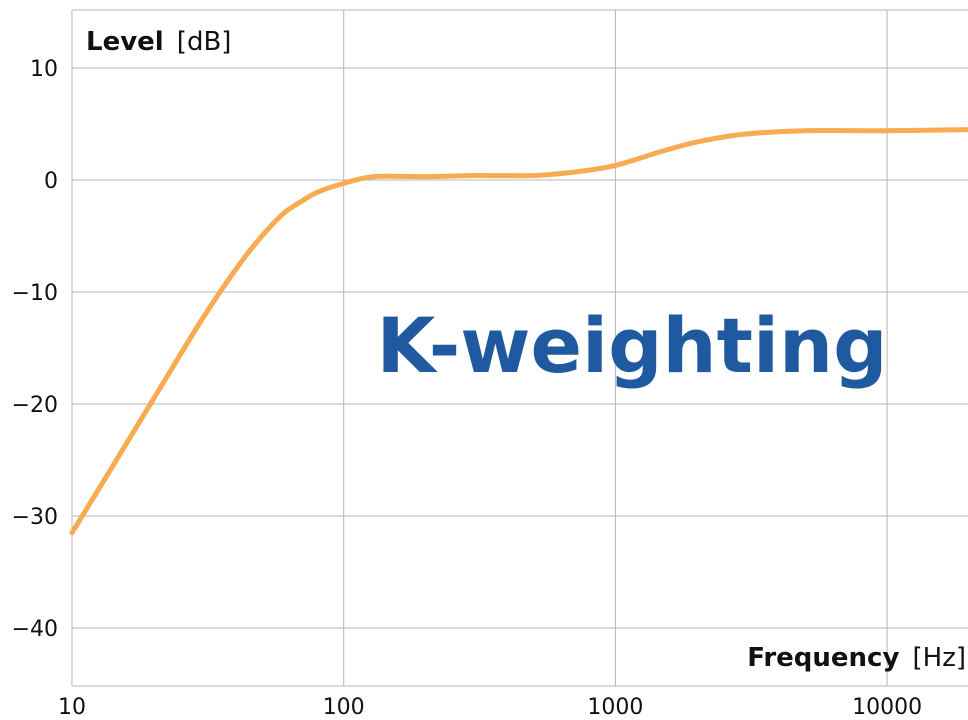 The image size is (968, 720). What do you see at coordinates (35, 405) in the screenshot?
I see `y-tick-label: −20` at bounding box center [35, 405].